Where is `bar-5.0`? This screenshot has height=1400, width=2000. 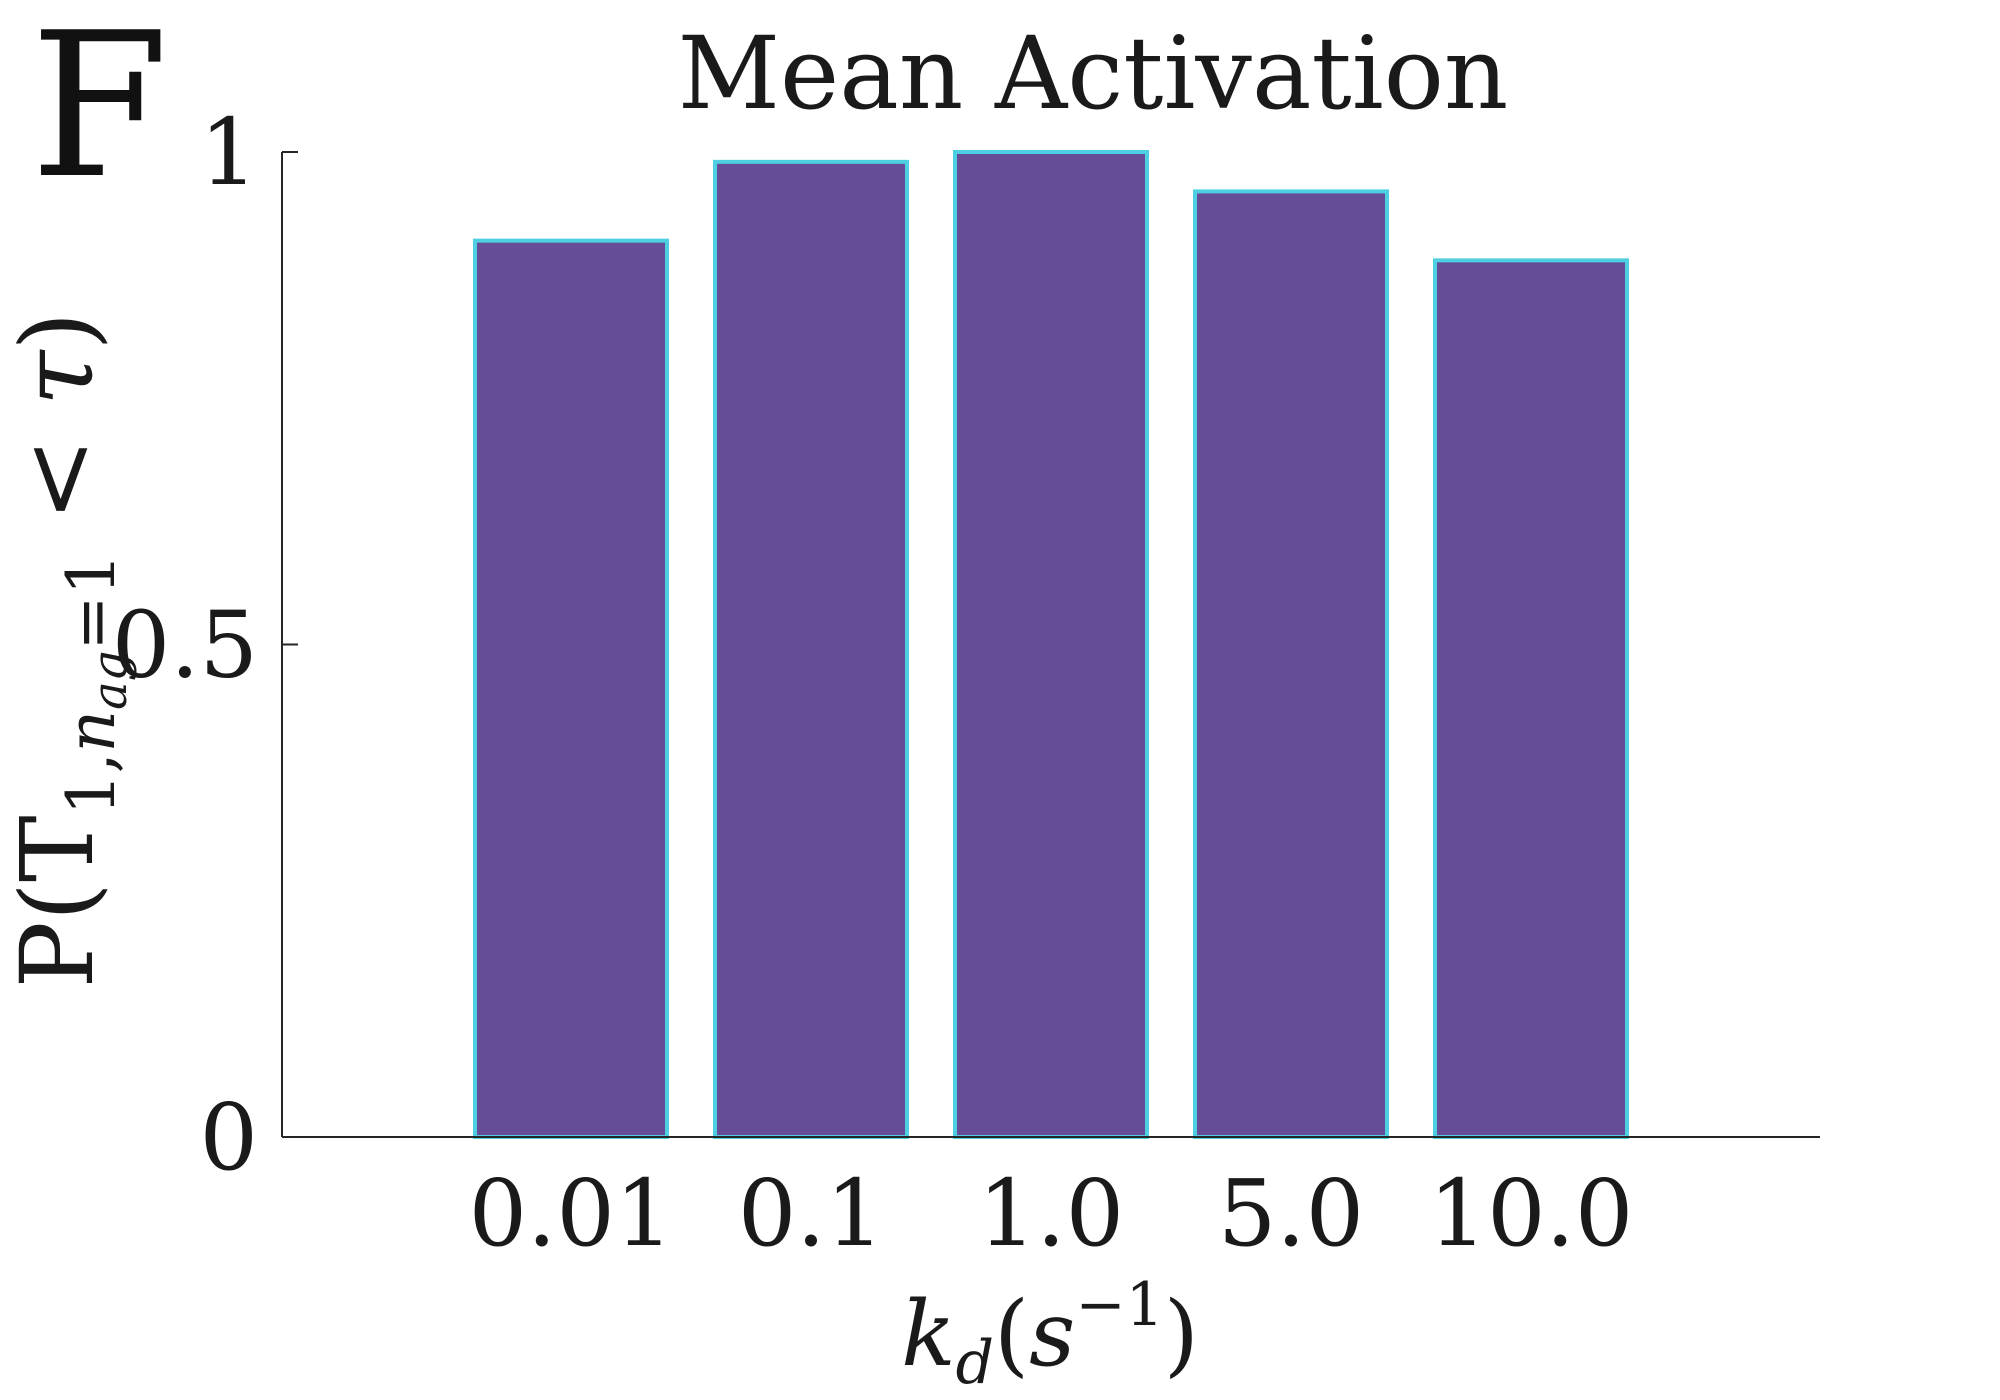 bar-5.0 is located at coordinates (1291, 664).